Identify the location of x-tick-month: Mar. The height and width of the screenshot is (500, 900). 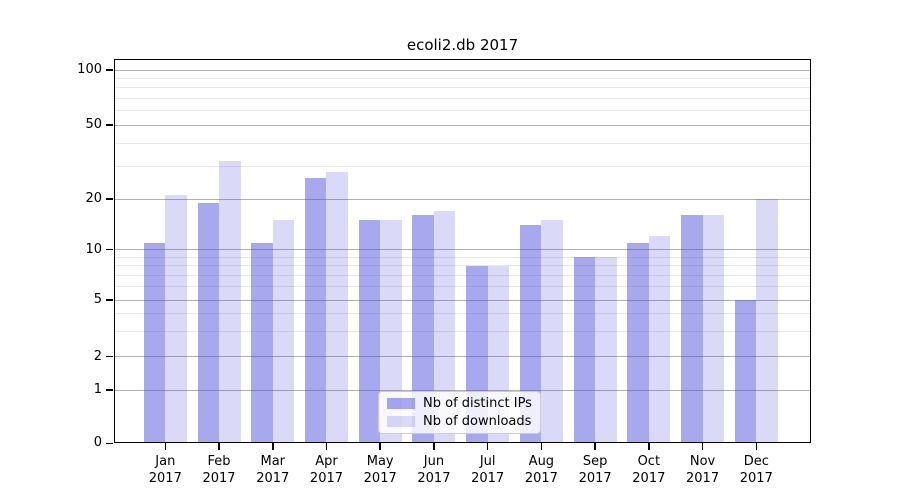
(273, 461).